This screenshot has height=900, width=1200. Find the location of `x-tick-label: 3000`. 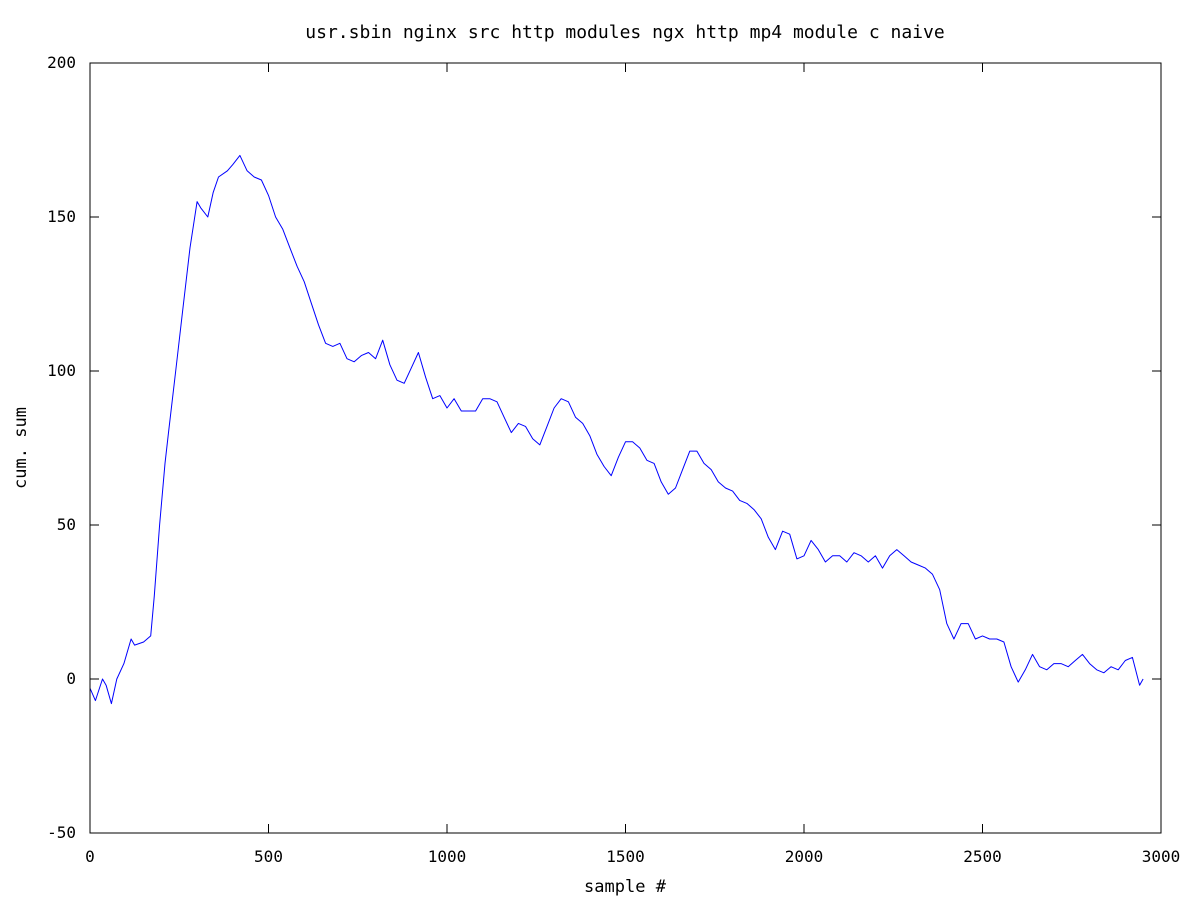

x-tick-label: 3000 is located at coordinates (1161, 856).